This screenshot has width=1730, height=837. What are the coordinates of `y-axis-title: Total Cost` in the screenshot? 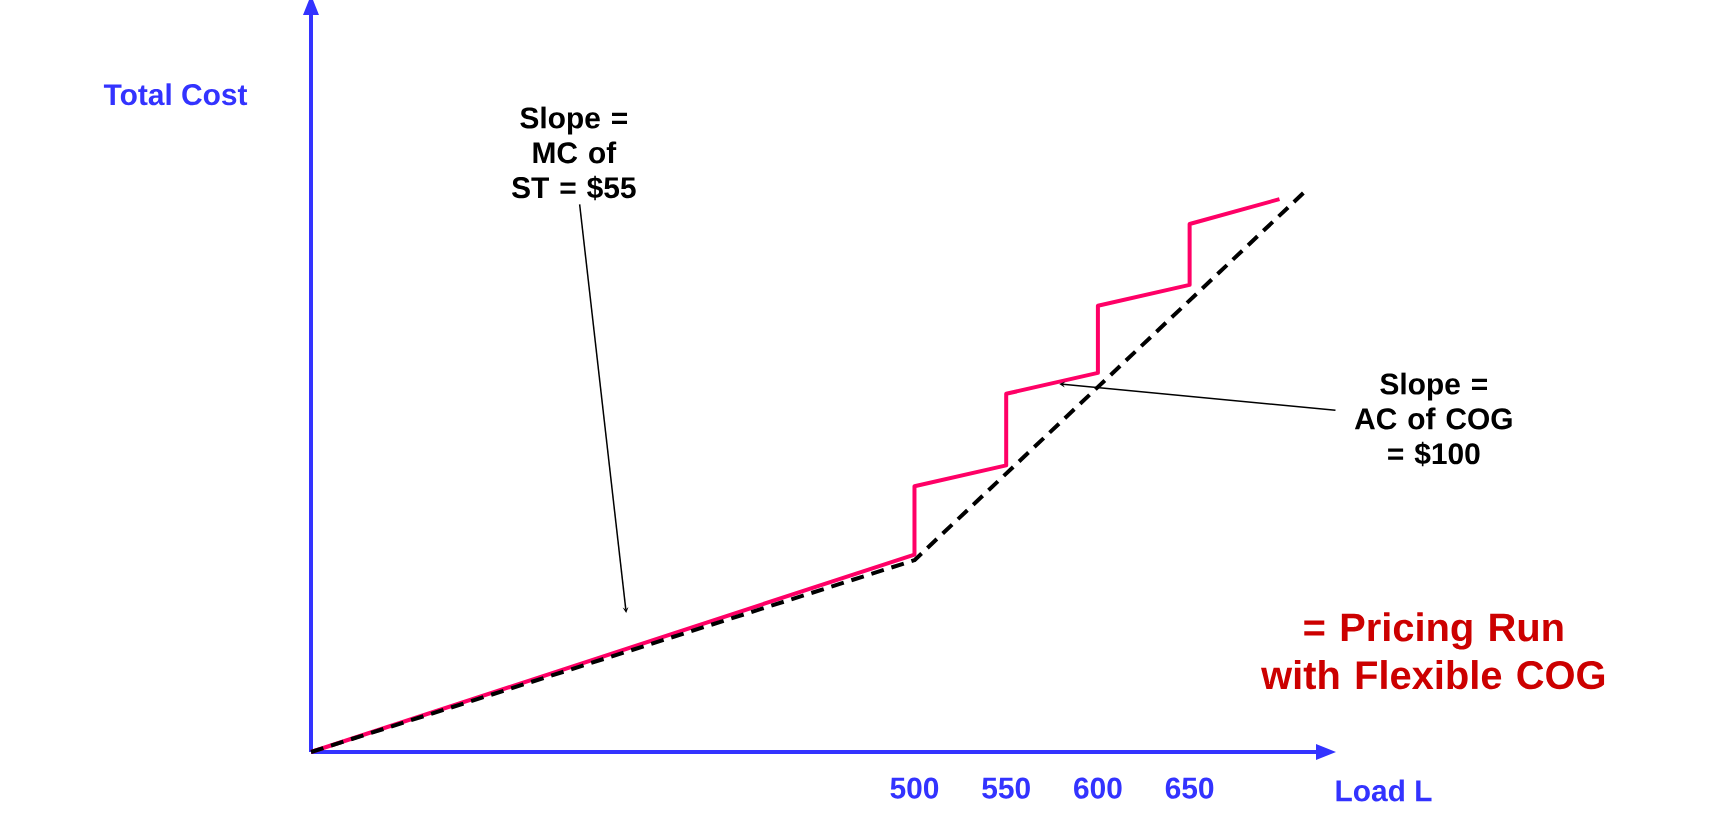 It's located at (175, 94).